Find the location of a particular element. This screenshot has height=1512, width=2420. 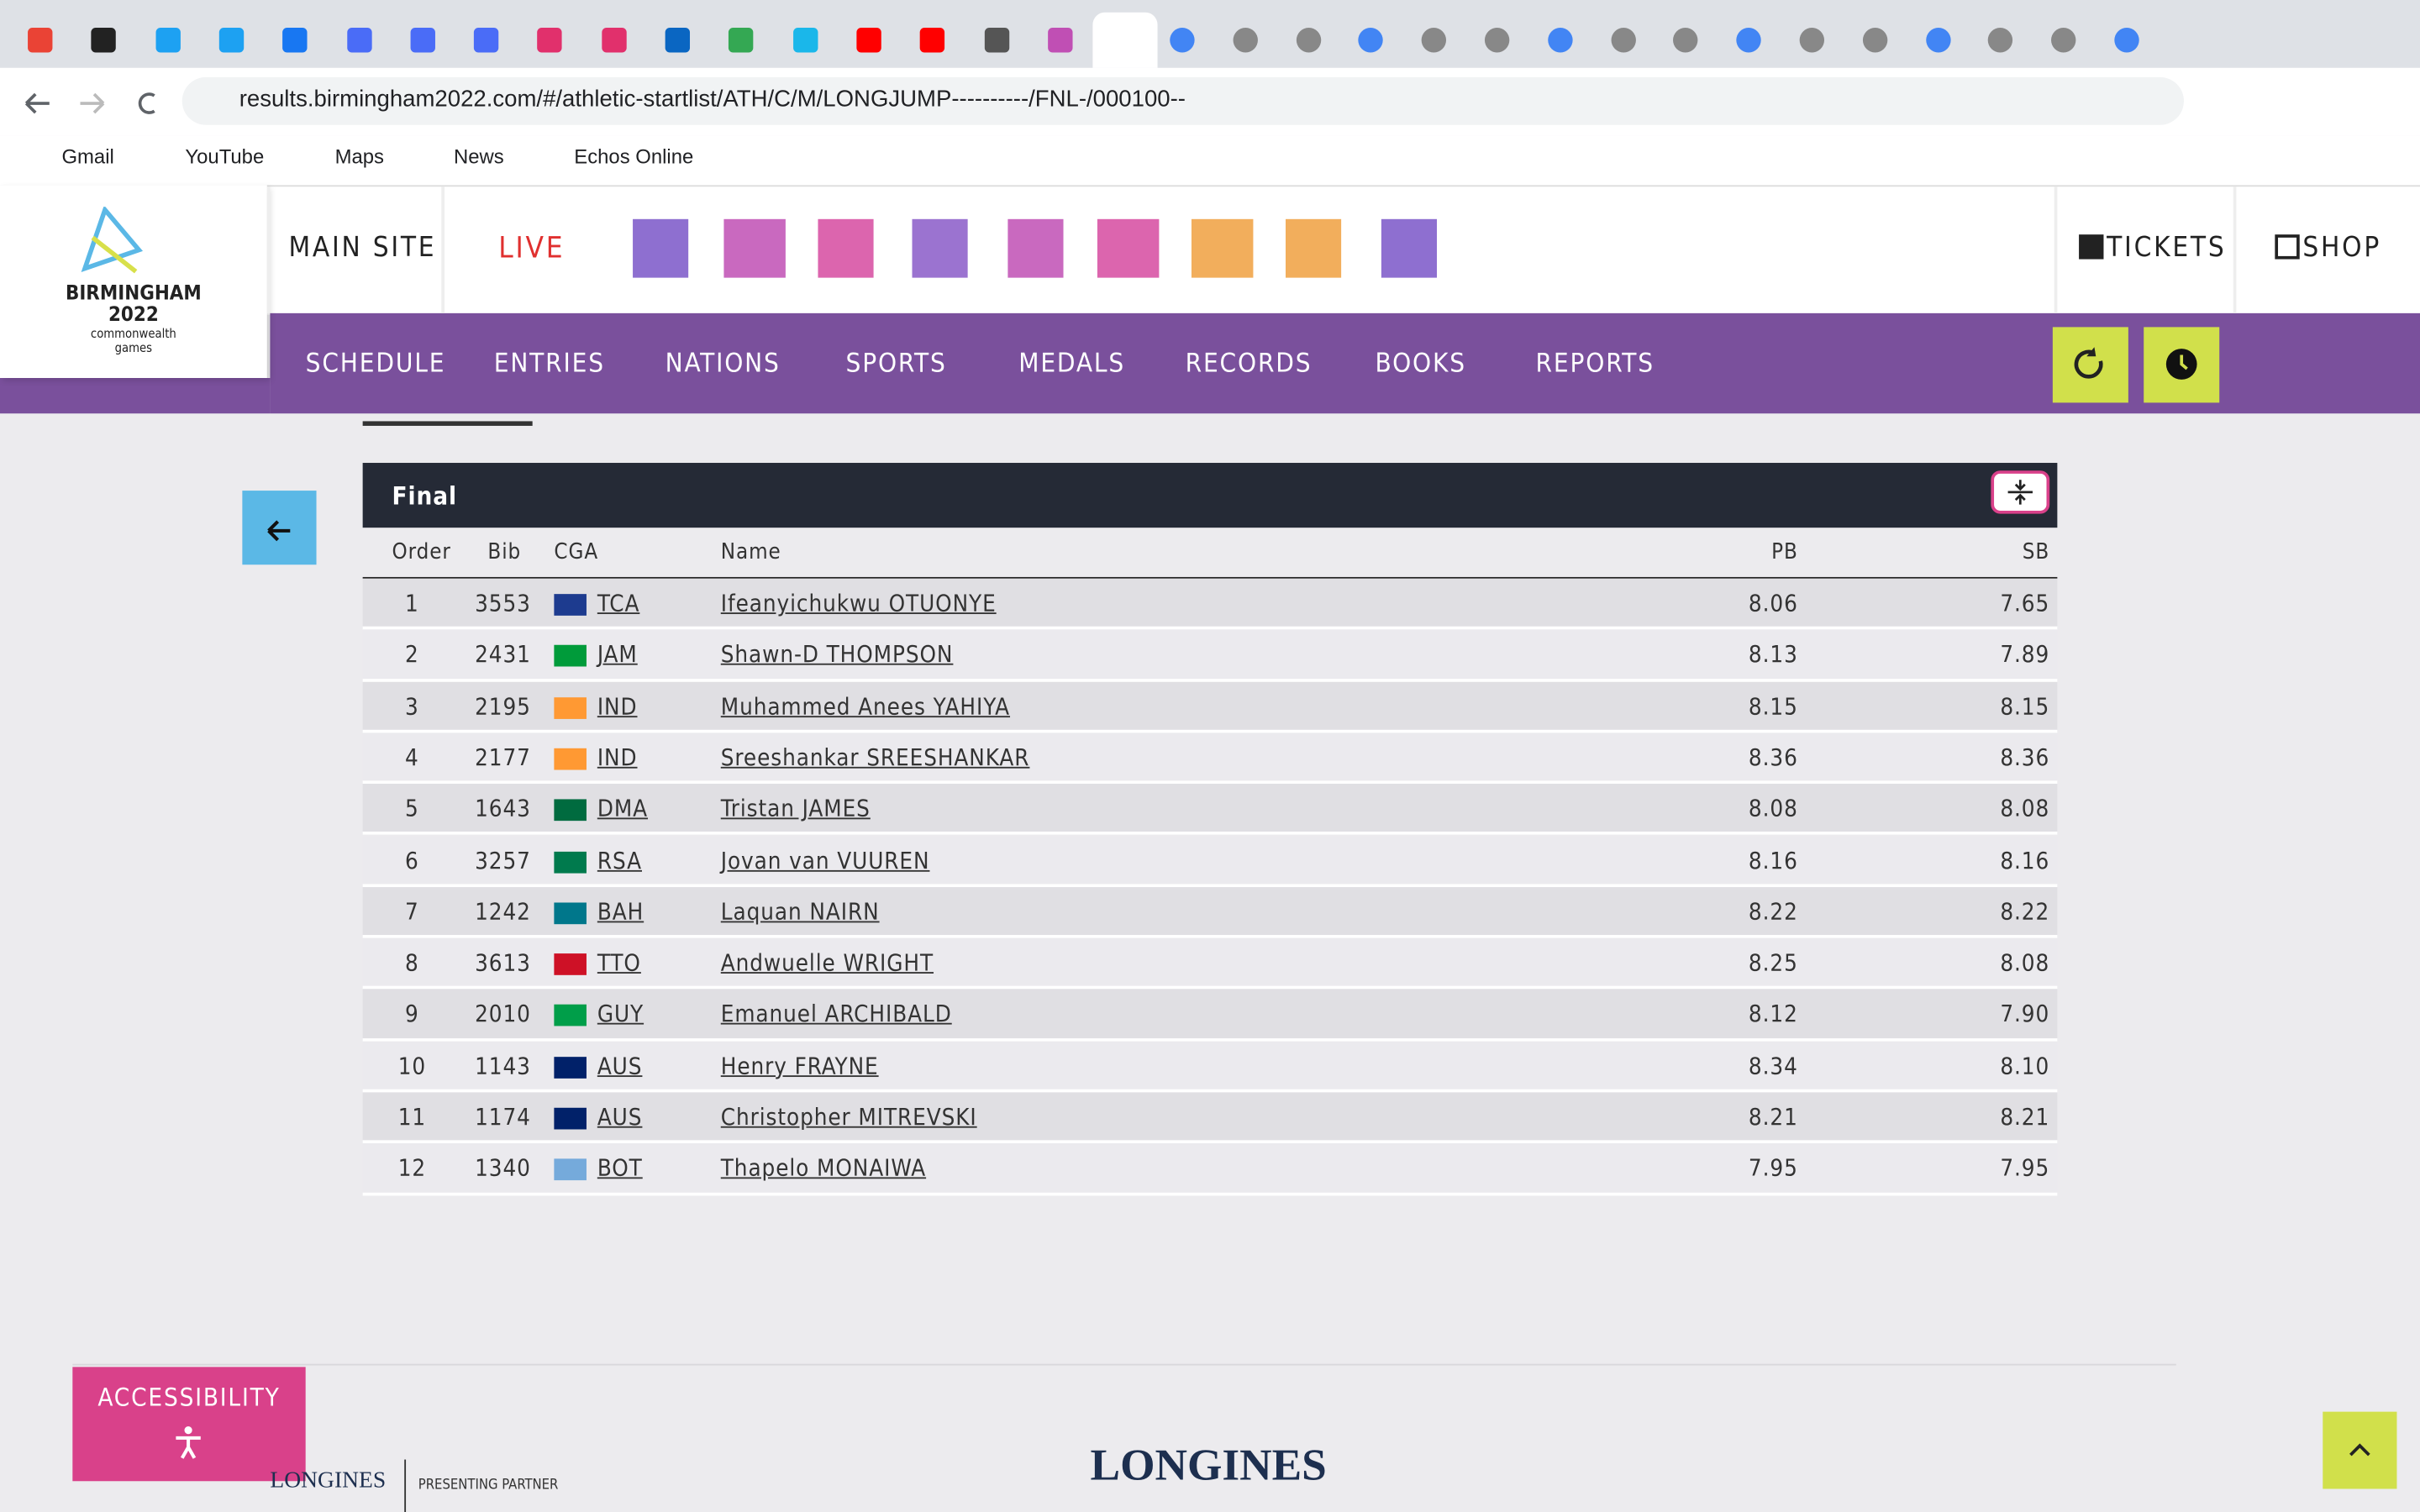

name-cell: Tristan JAMES is located at coordinates (795, 809).